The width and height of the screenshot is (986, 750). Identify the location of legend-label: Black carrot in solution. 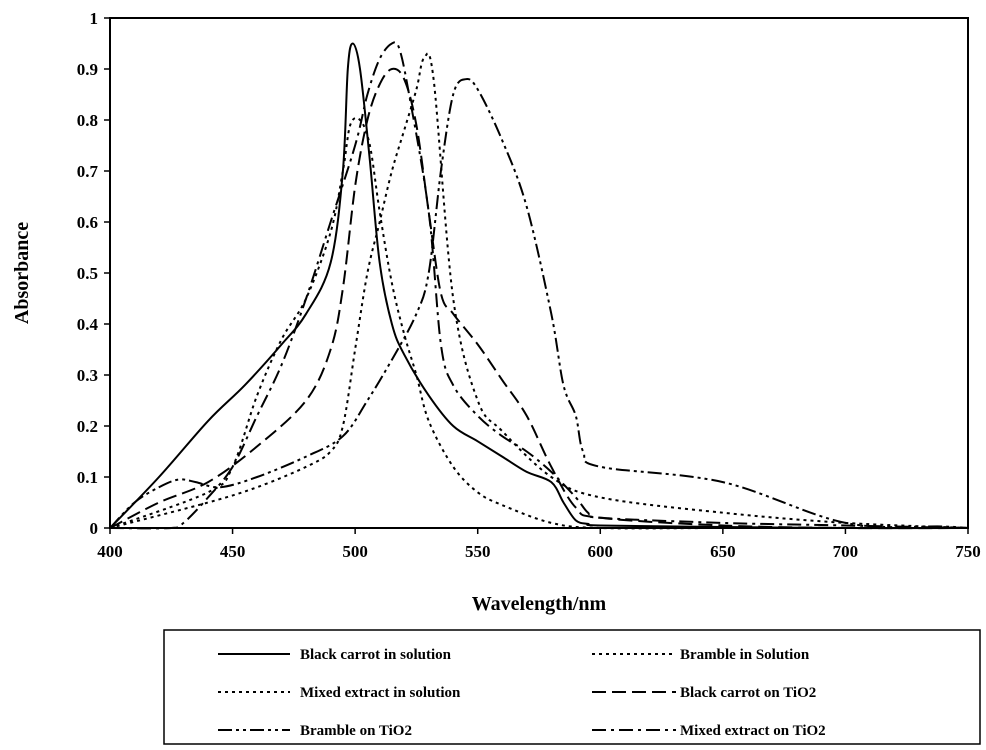
(376, 655).